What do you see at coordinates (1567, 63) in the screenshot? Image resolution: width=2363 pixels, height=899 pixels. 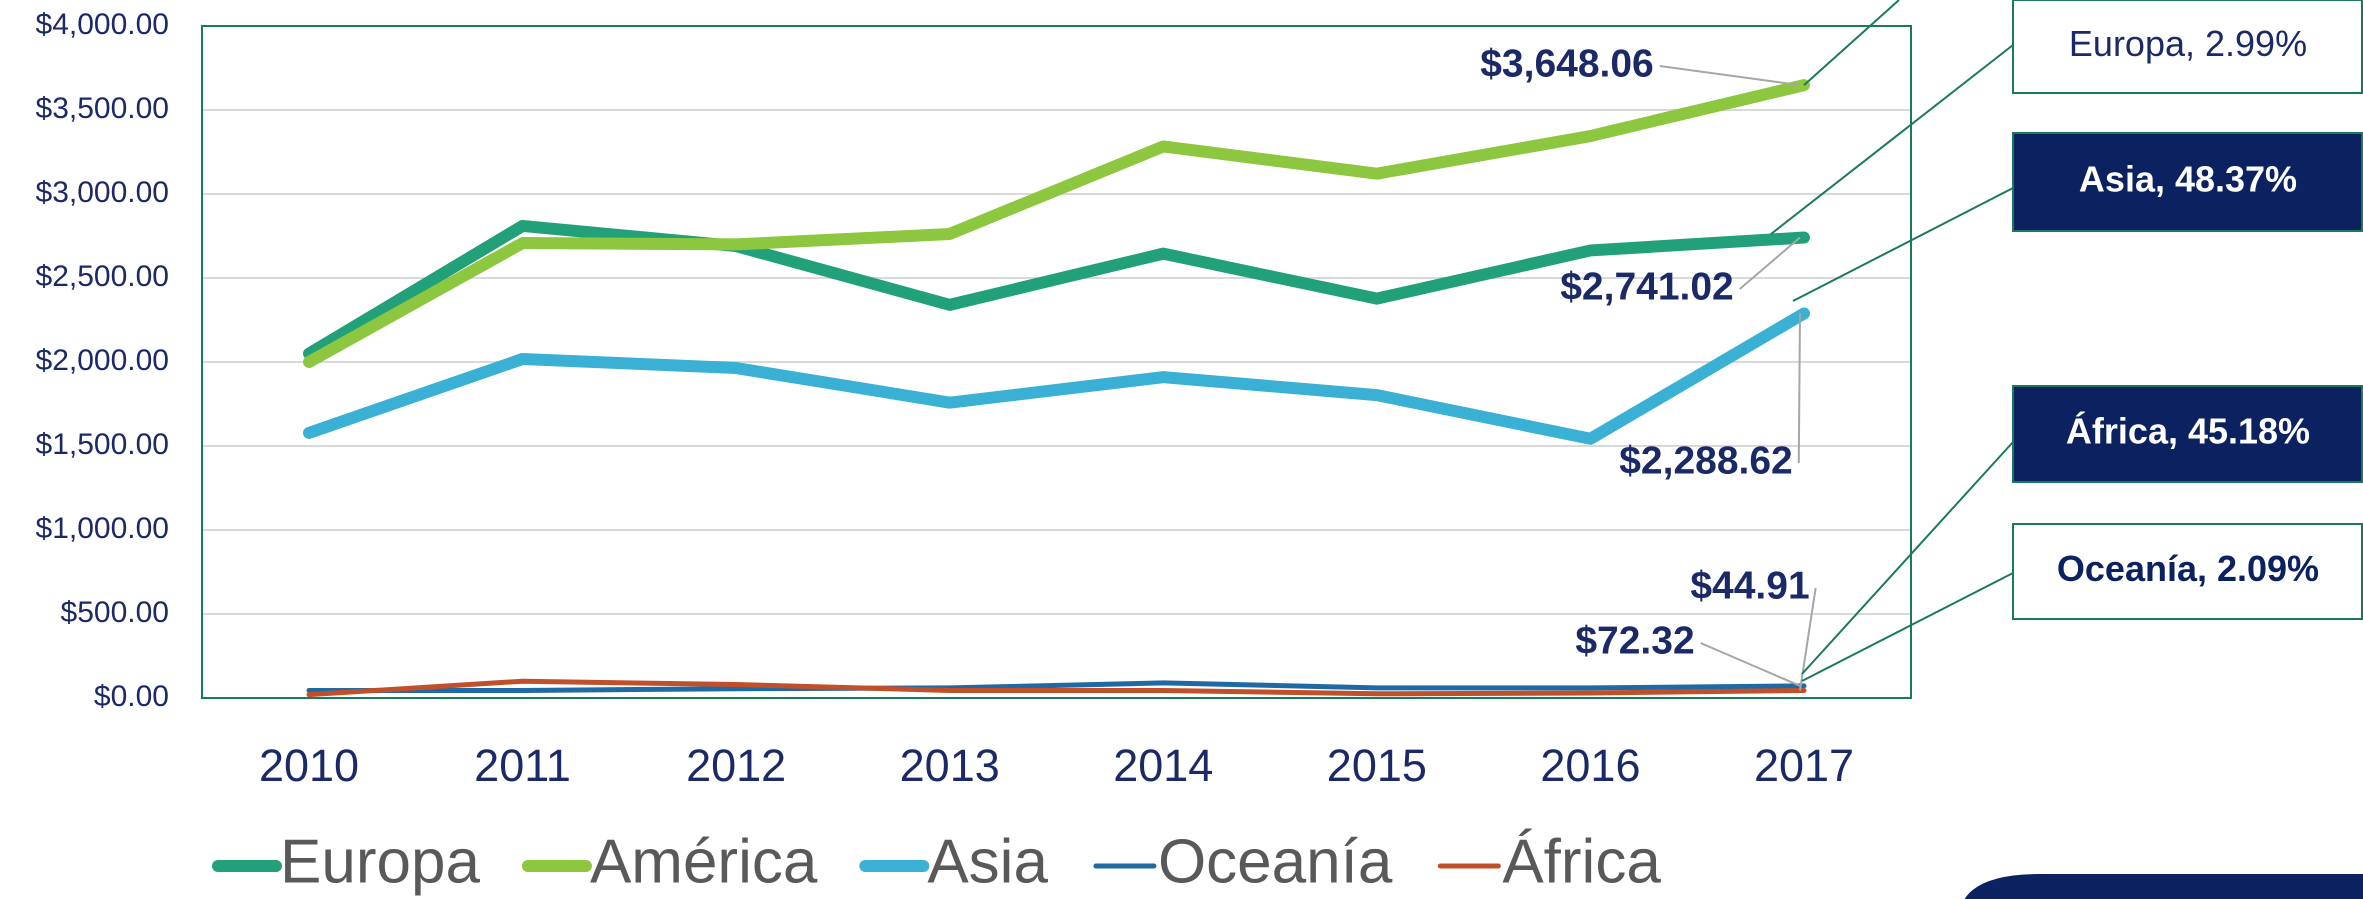 I see `data-label: $3,648.06` at bounding box center [1567, 63].